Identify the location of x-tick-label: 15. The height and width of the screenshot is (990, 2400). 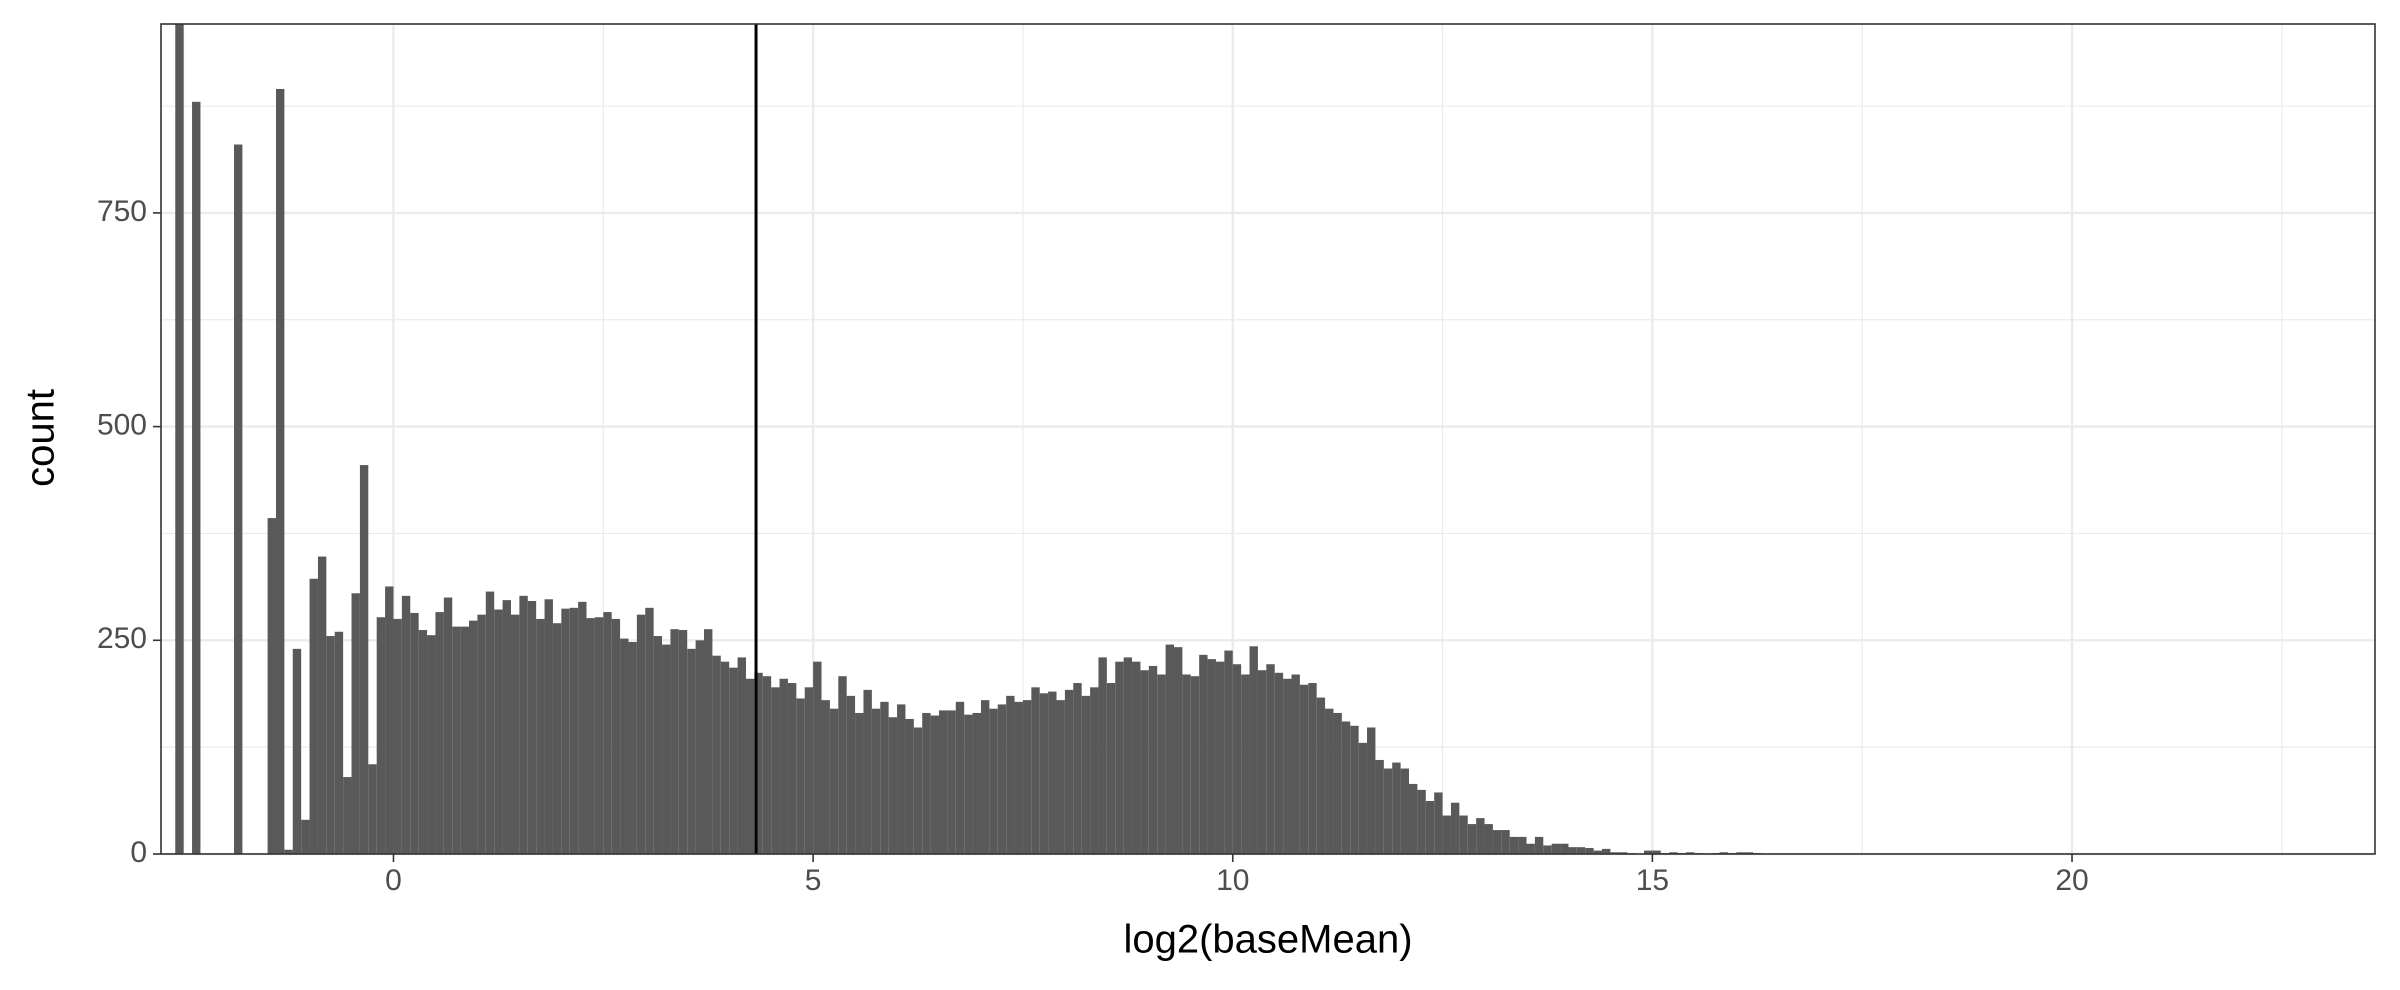
(1652, 880).